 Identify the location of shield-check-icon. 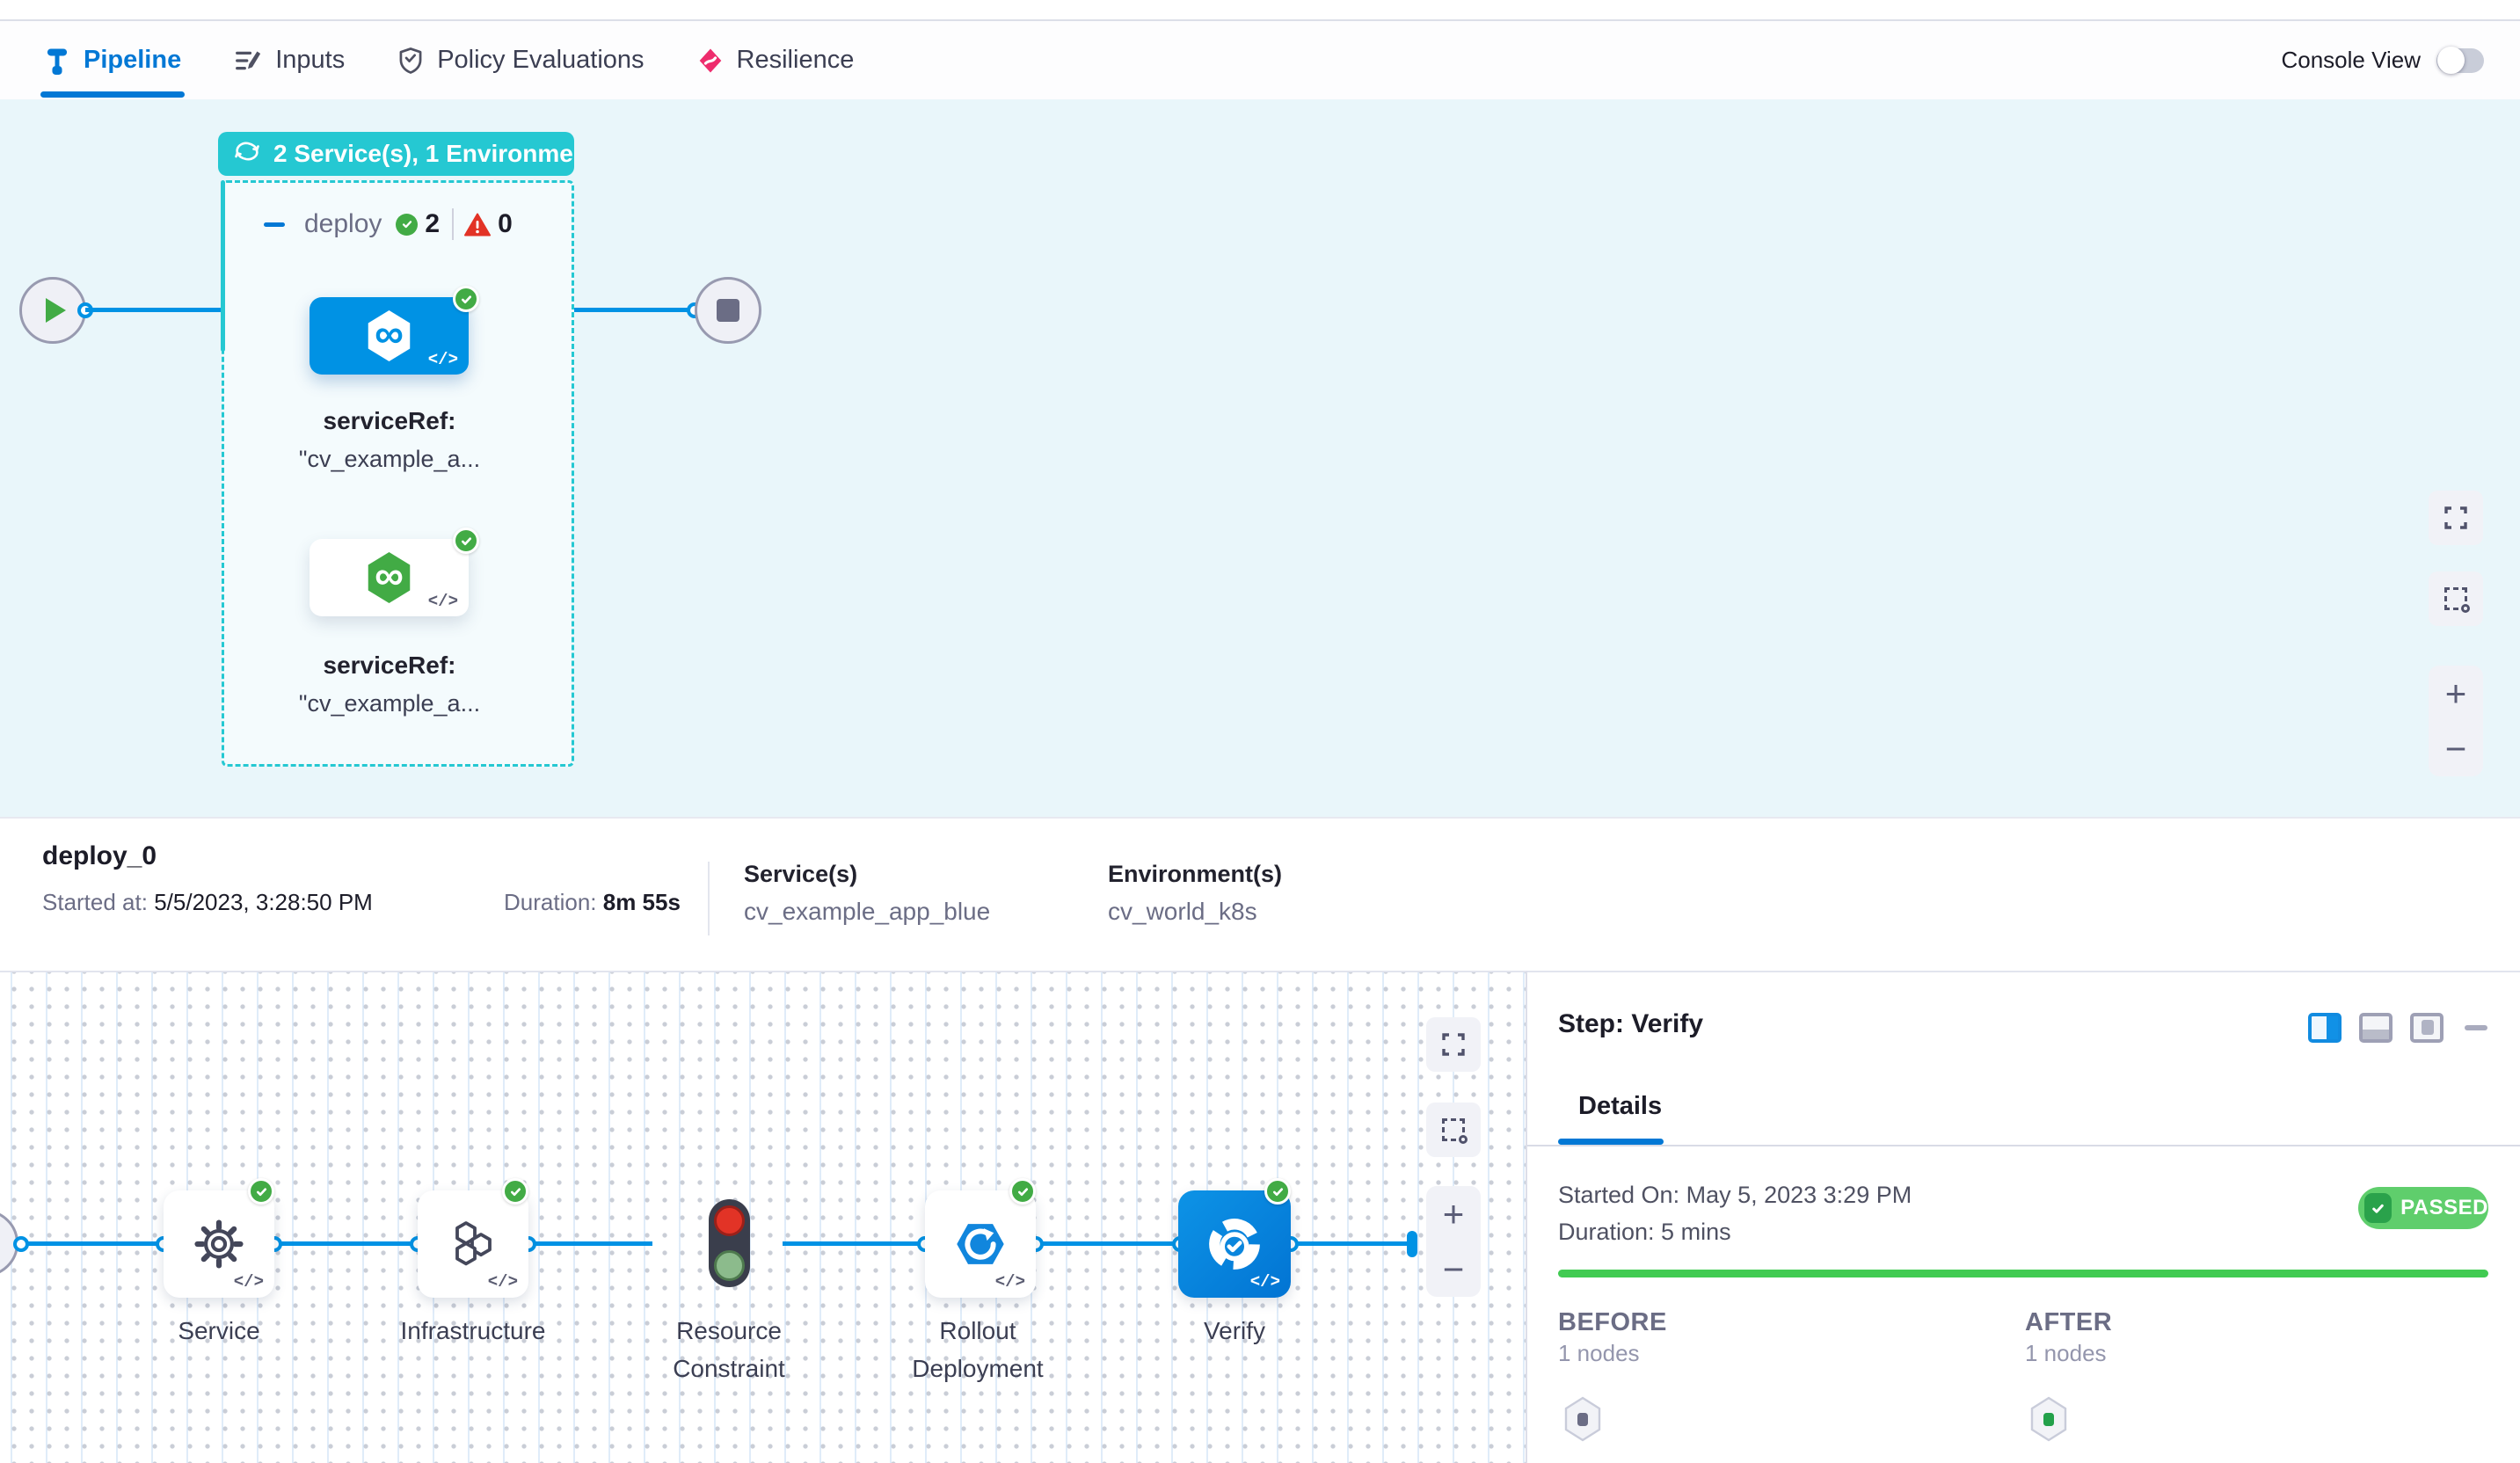
(410, 61).